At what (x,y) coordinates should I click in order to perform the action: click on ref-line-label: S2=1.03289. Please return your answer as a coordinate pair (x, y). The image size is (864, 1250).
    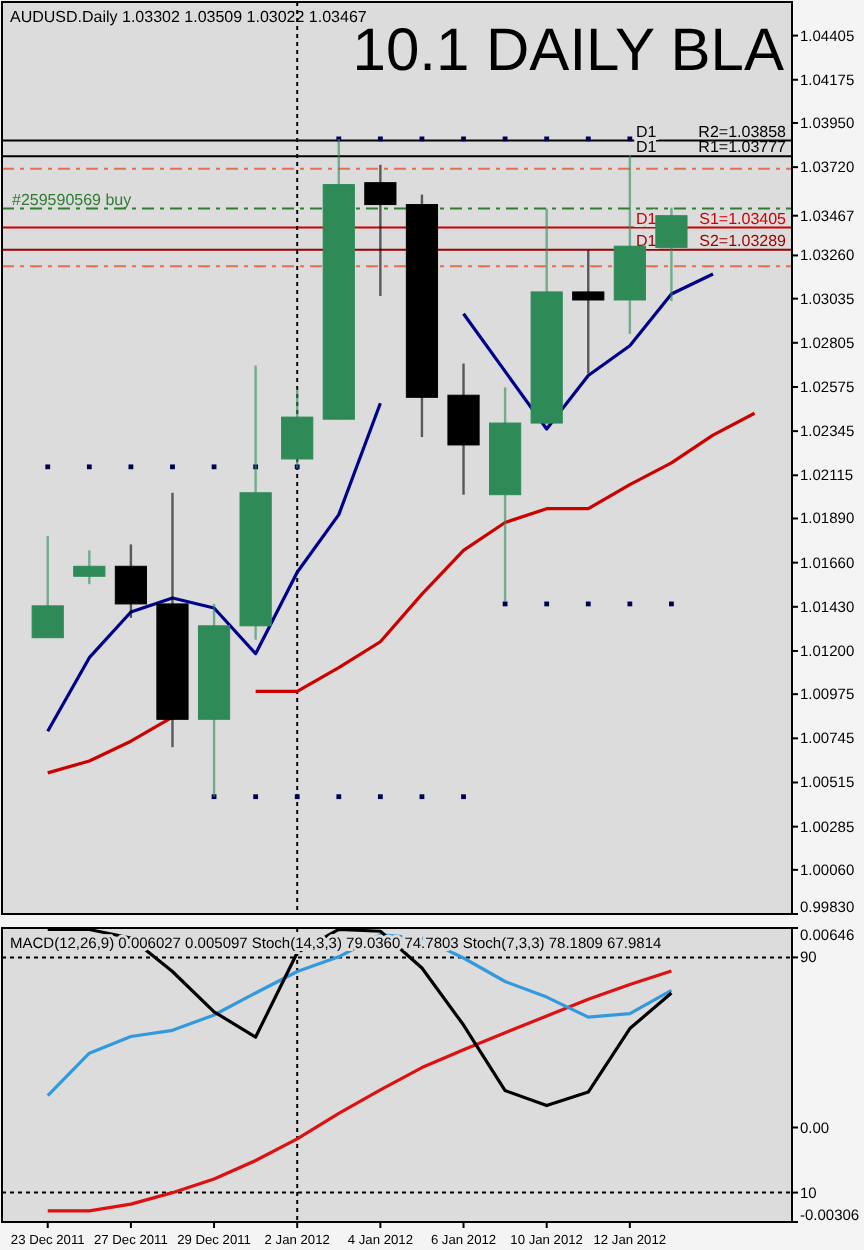
    Looking at the image, I should click on (743, 240).